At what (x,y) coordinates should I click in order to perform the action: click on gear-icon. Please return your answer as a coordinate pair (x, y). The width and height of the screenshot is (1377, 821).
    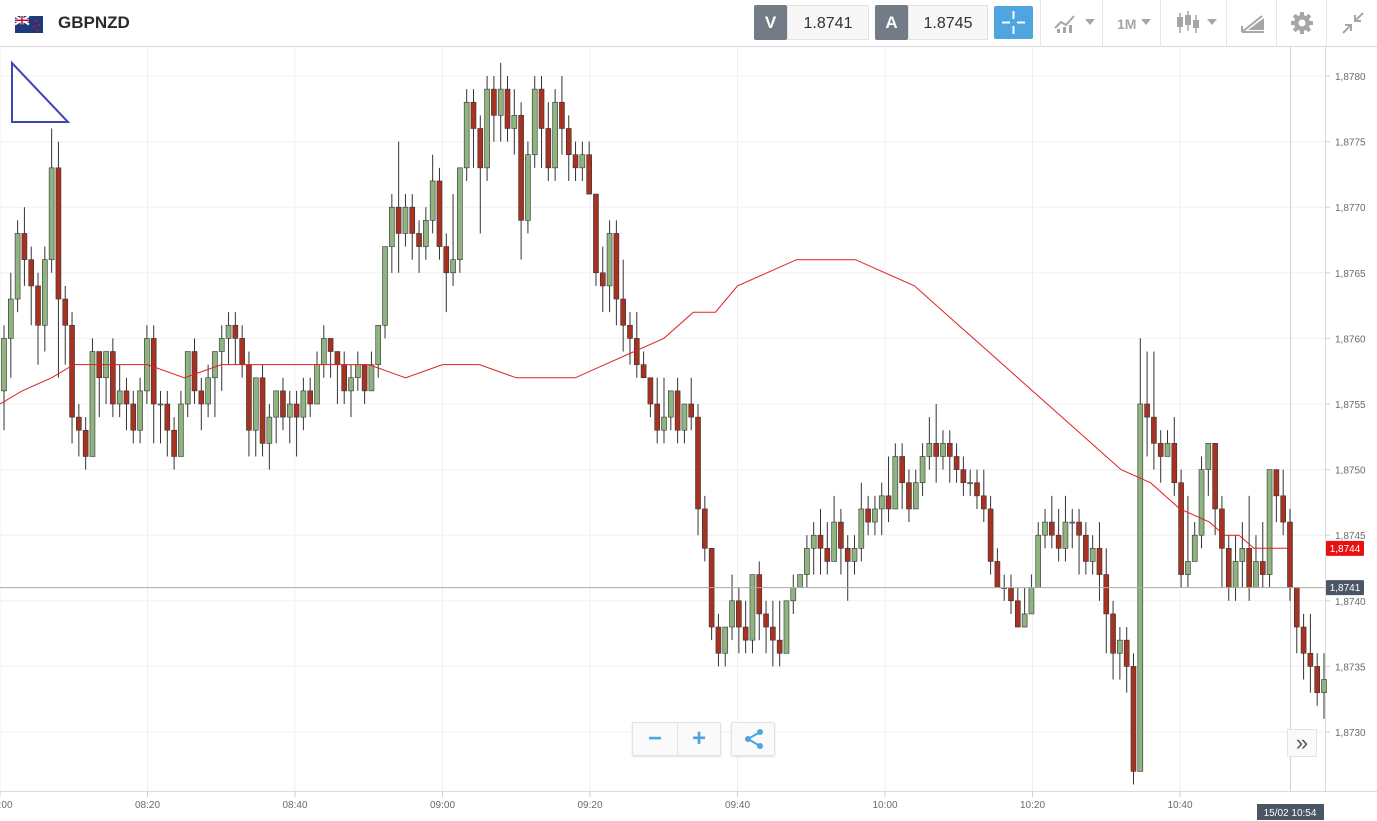
    Looking at the image, I should click on (1302, 23).